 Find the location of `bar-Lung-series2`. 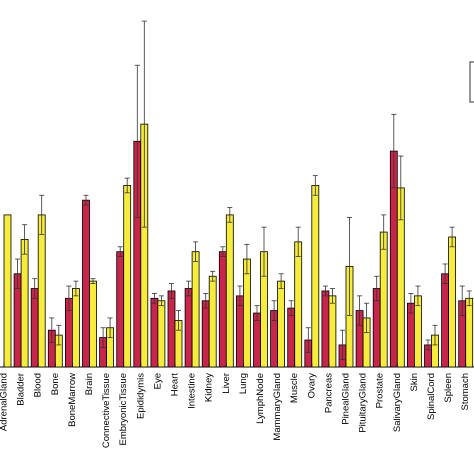

bar-Lung-series2 is located at coordinates (246, 313).